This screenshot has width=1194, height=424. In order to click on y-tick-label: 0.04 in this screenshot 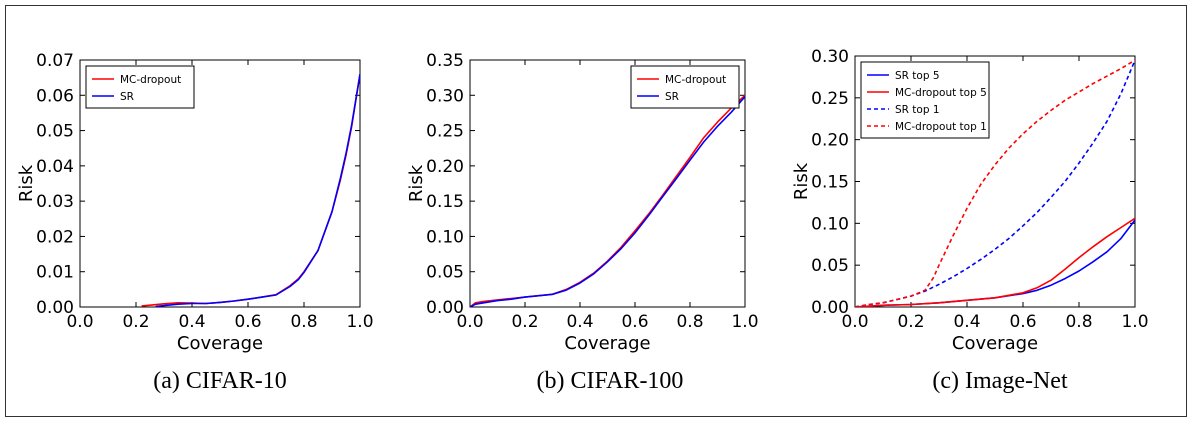, I will do `click(55, 167)`.